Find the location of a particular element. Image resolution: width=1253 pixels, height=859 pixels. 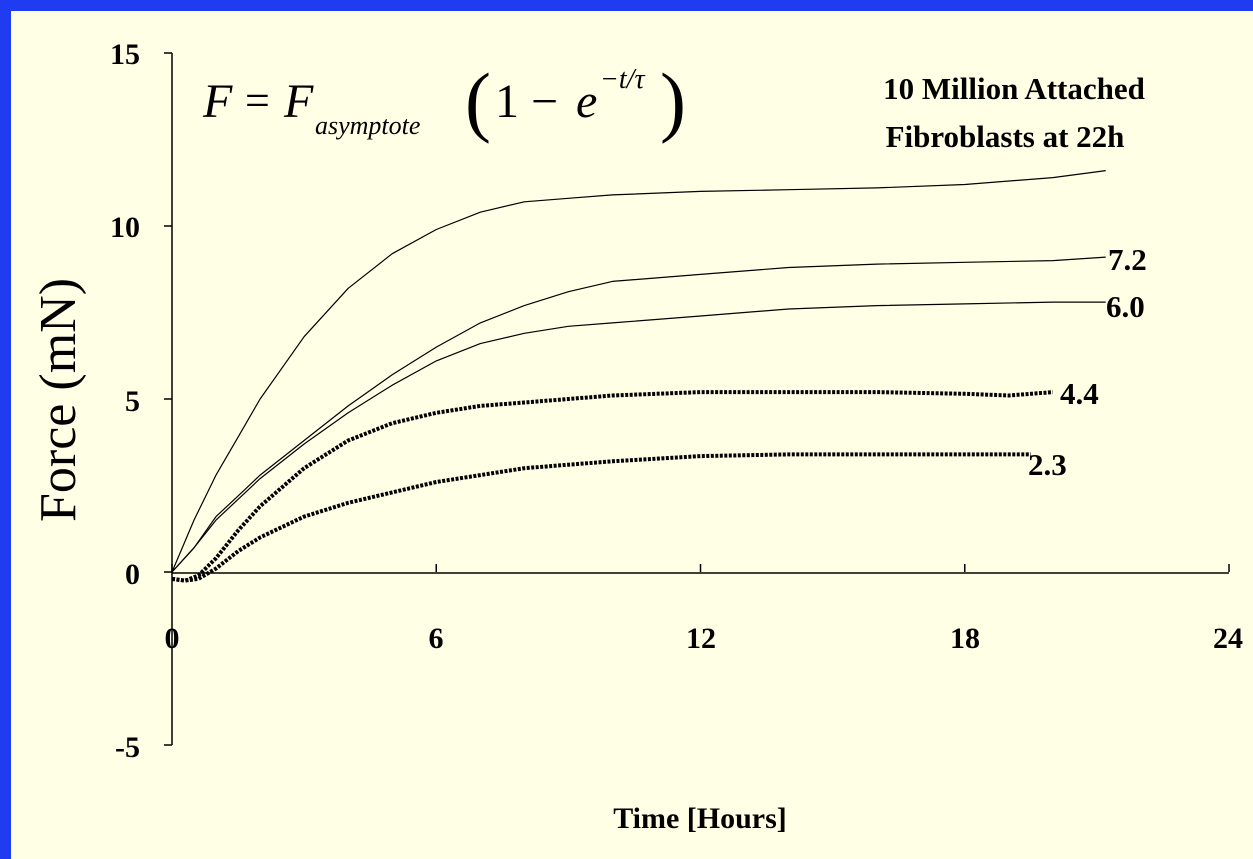

equation-exponent: −t/τ is located at coordinates (622, 79).